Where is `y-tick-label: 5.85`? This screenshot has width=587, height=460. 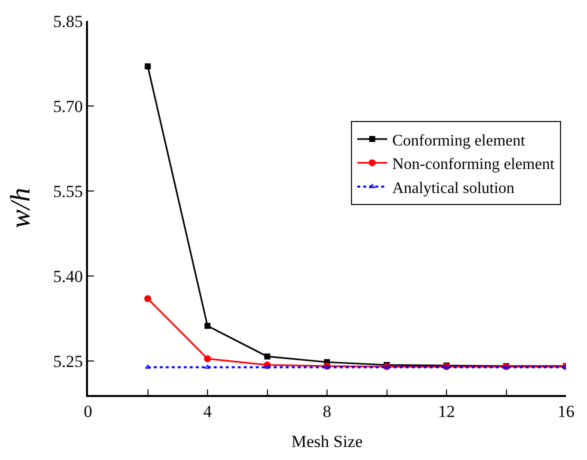 y-tick-label: 5.85 is located at coordinates (68, 21).